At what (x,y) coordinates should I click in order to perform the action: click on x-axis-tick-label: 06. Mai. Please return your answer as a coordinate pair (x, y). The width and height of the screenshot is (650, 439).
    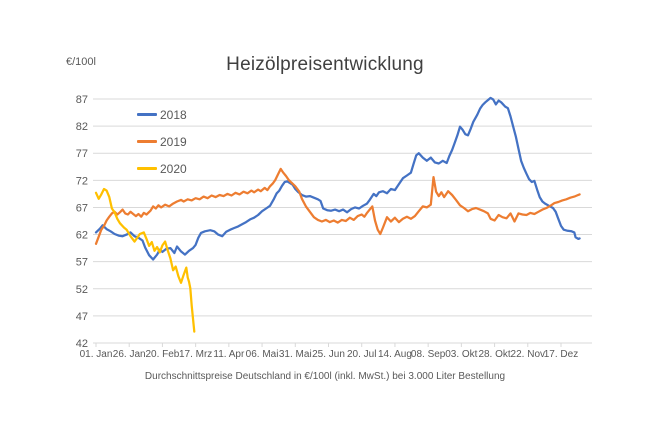
    Looking at the image, I should click on (262, 354).